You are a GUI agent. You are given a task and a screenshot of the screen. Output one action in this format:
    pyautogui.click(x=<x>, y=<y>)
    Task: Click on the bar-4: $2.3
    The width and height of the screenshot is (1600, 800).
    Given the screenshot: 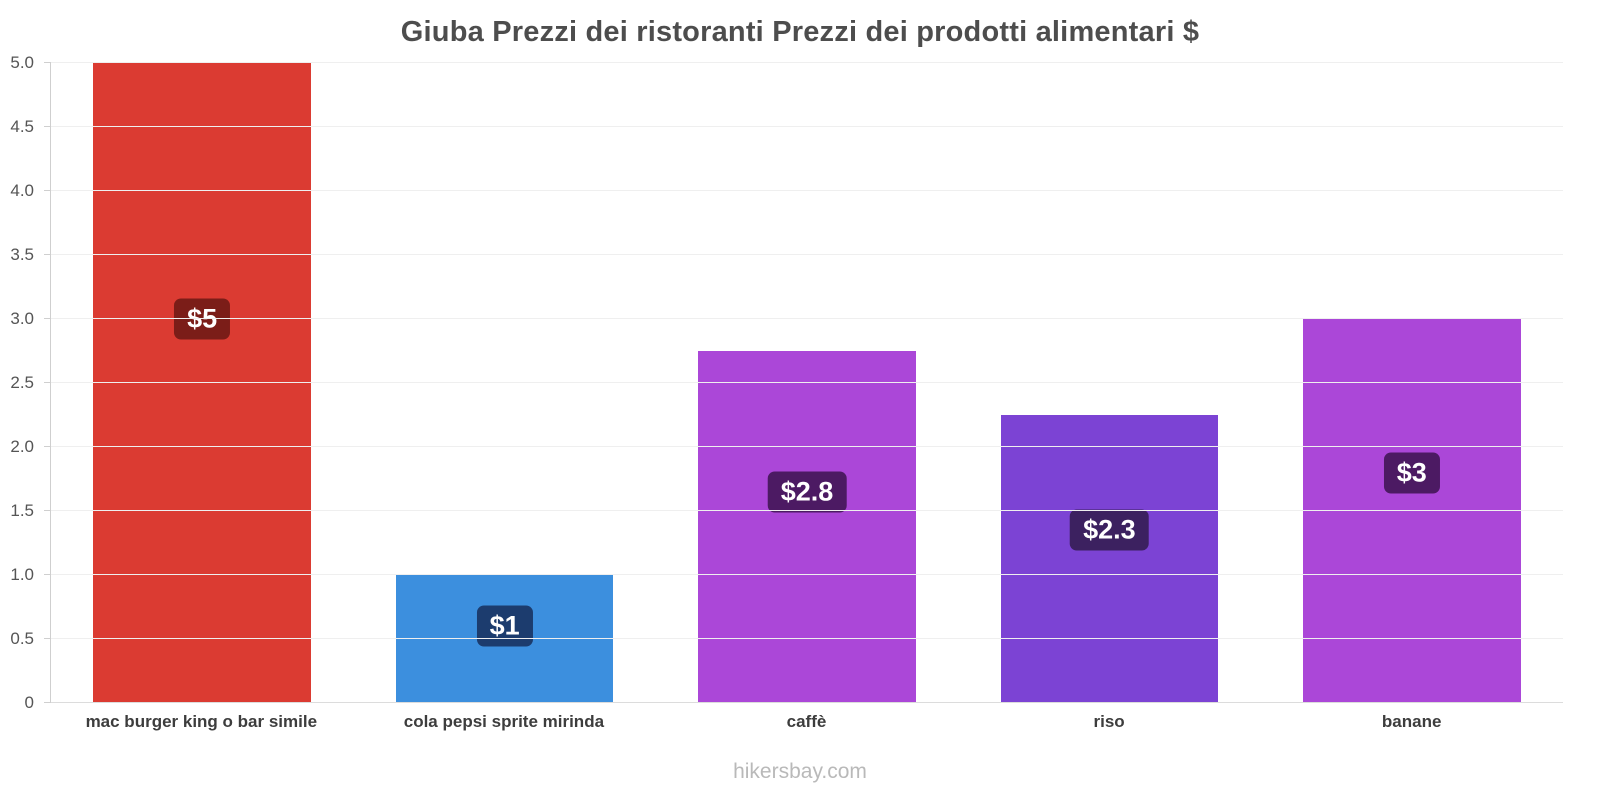 What is the action you would take?
    pyautogui.click(x=1109, y=559)
    